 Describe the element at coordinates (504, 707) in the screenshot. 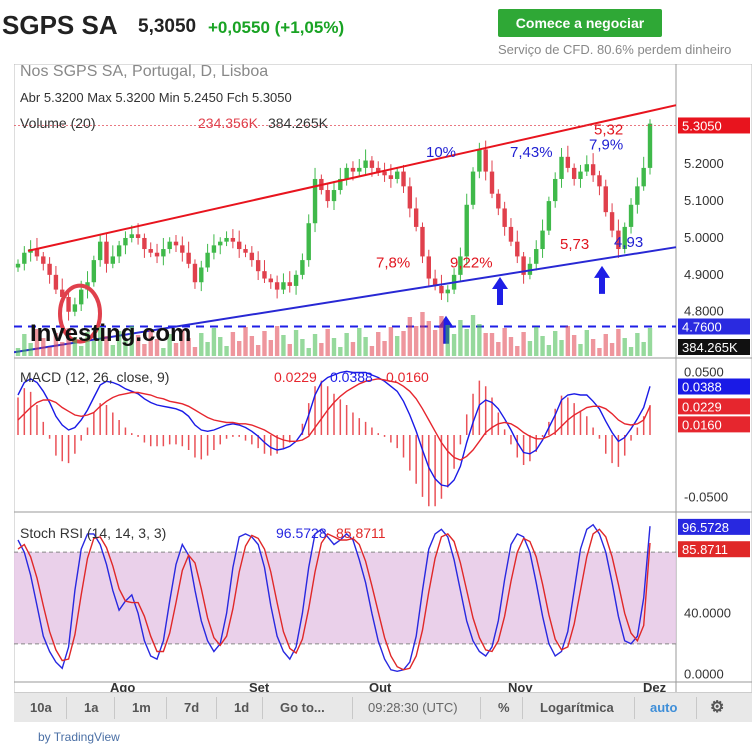

I see `percent-scale-button: %` at that location.